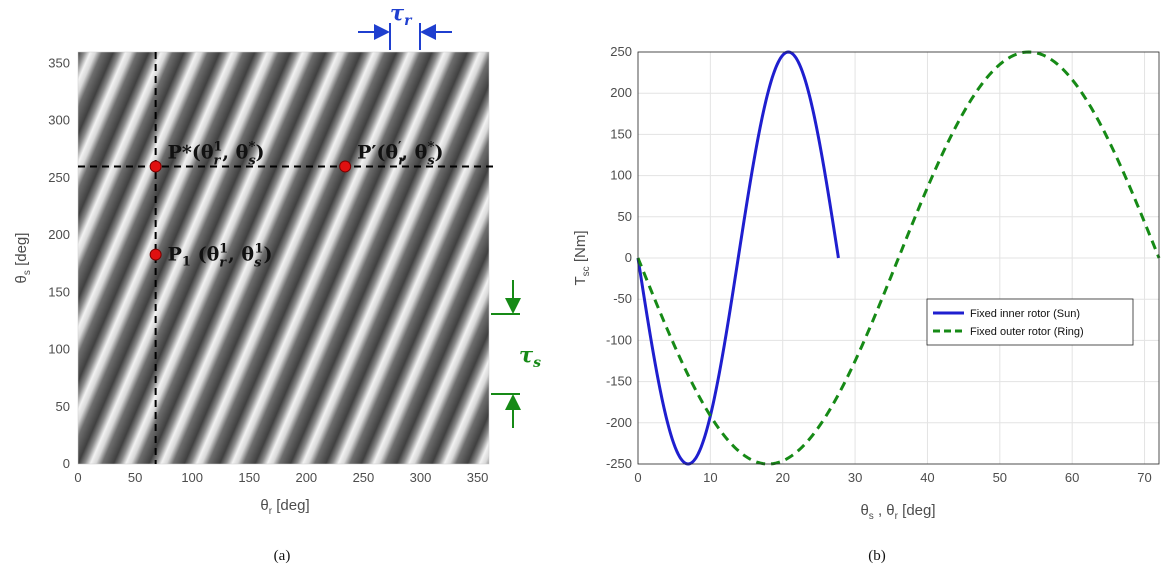 Image resolution: width=1162 pixels, height=568 pixels. I want to click on x-tick-label: 100, so click(192, 477).